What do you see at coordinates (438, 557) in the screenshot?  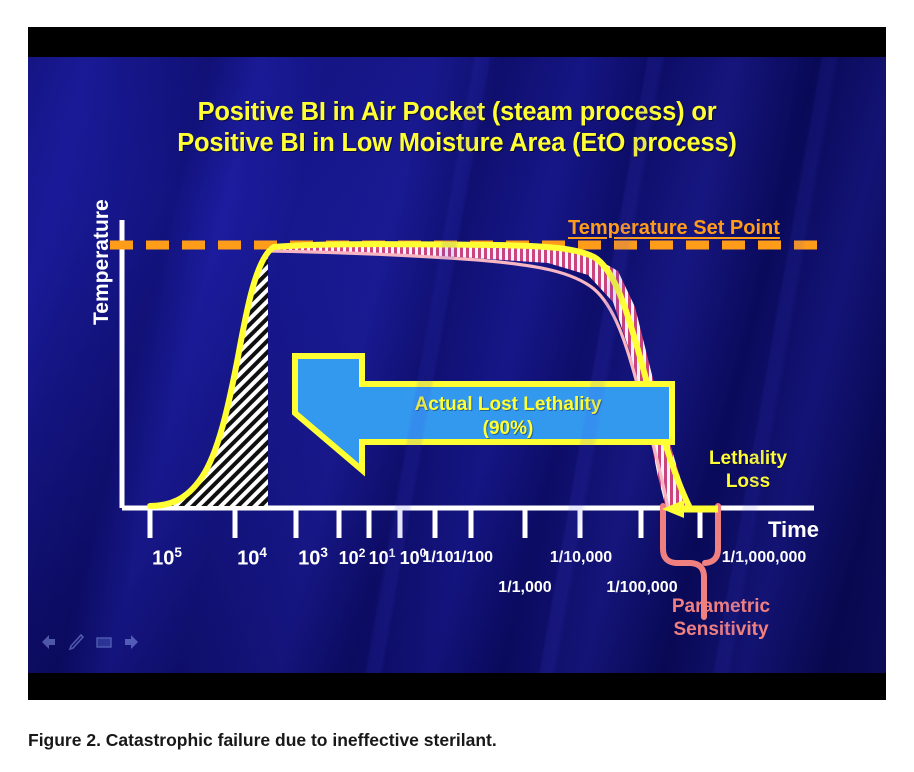 I see `x-tick-label-1-10: 1/10` at bounding box center [438, 557].